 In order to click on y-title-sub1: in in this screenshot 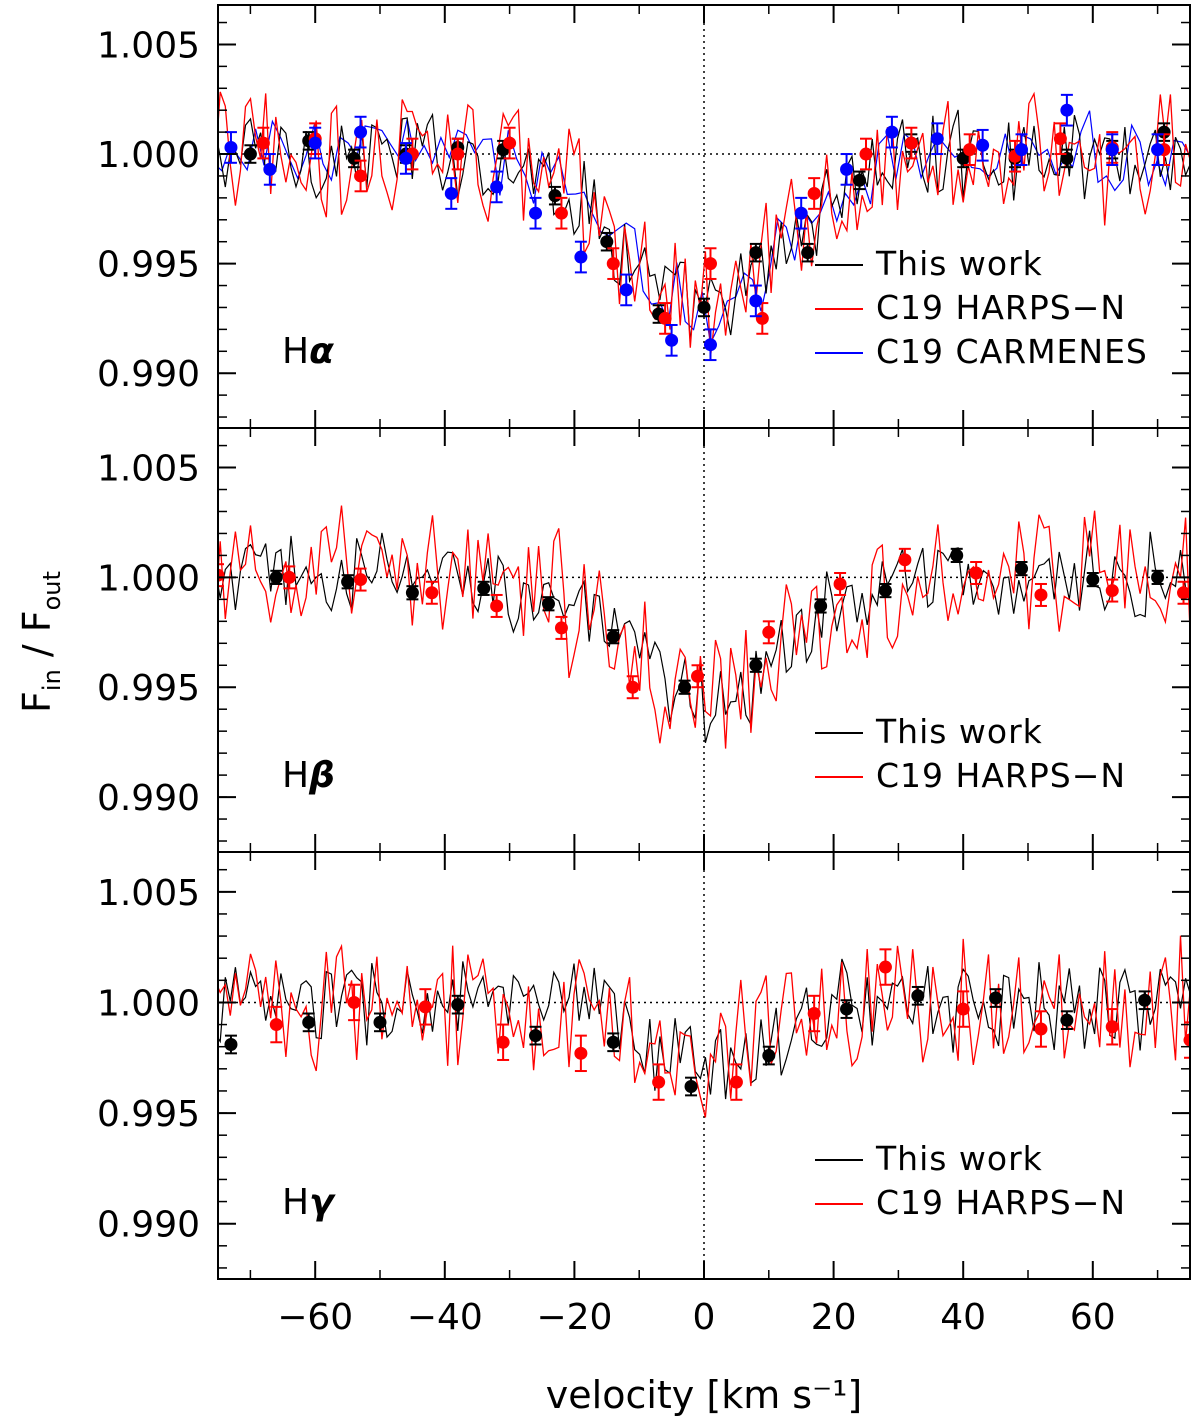, I will do `click(52, 680)`.